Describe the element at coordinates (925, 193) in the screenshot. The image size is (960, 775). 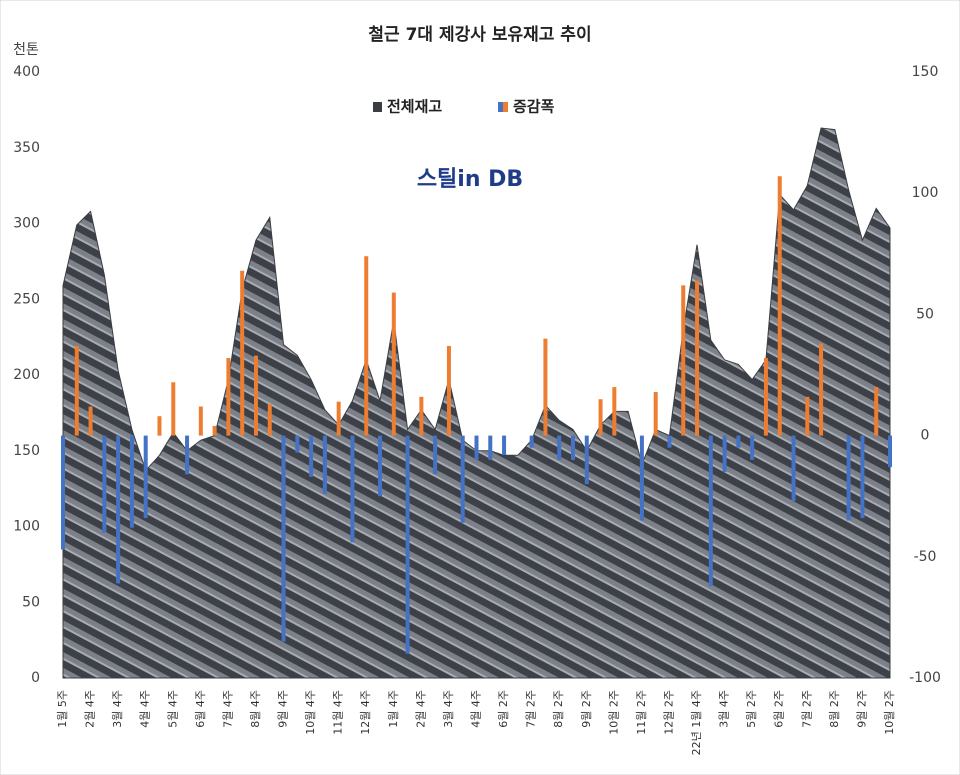
I see `y2-tick-label: 100` at that location.